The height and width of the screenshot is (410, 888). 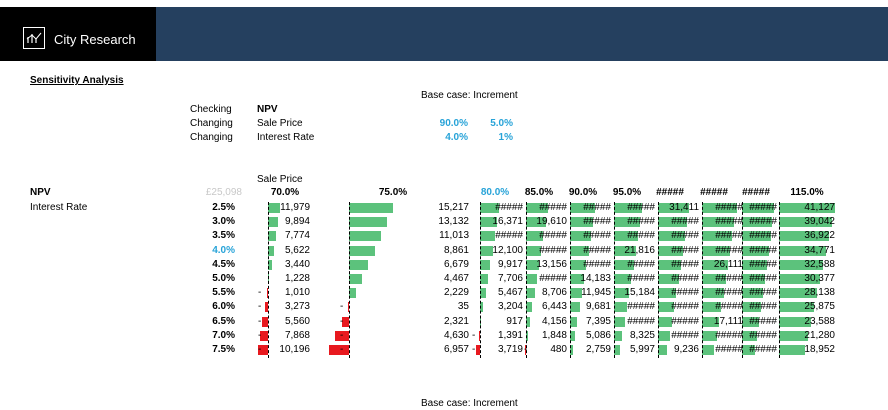 What do you see at coordinates (223, 222) in the screenshot?
I see `row-header: 3.0%` at bounding box center [223, 222].